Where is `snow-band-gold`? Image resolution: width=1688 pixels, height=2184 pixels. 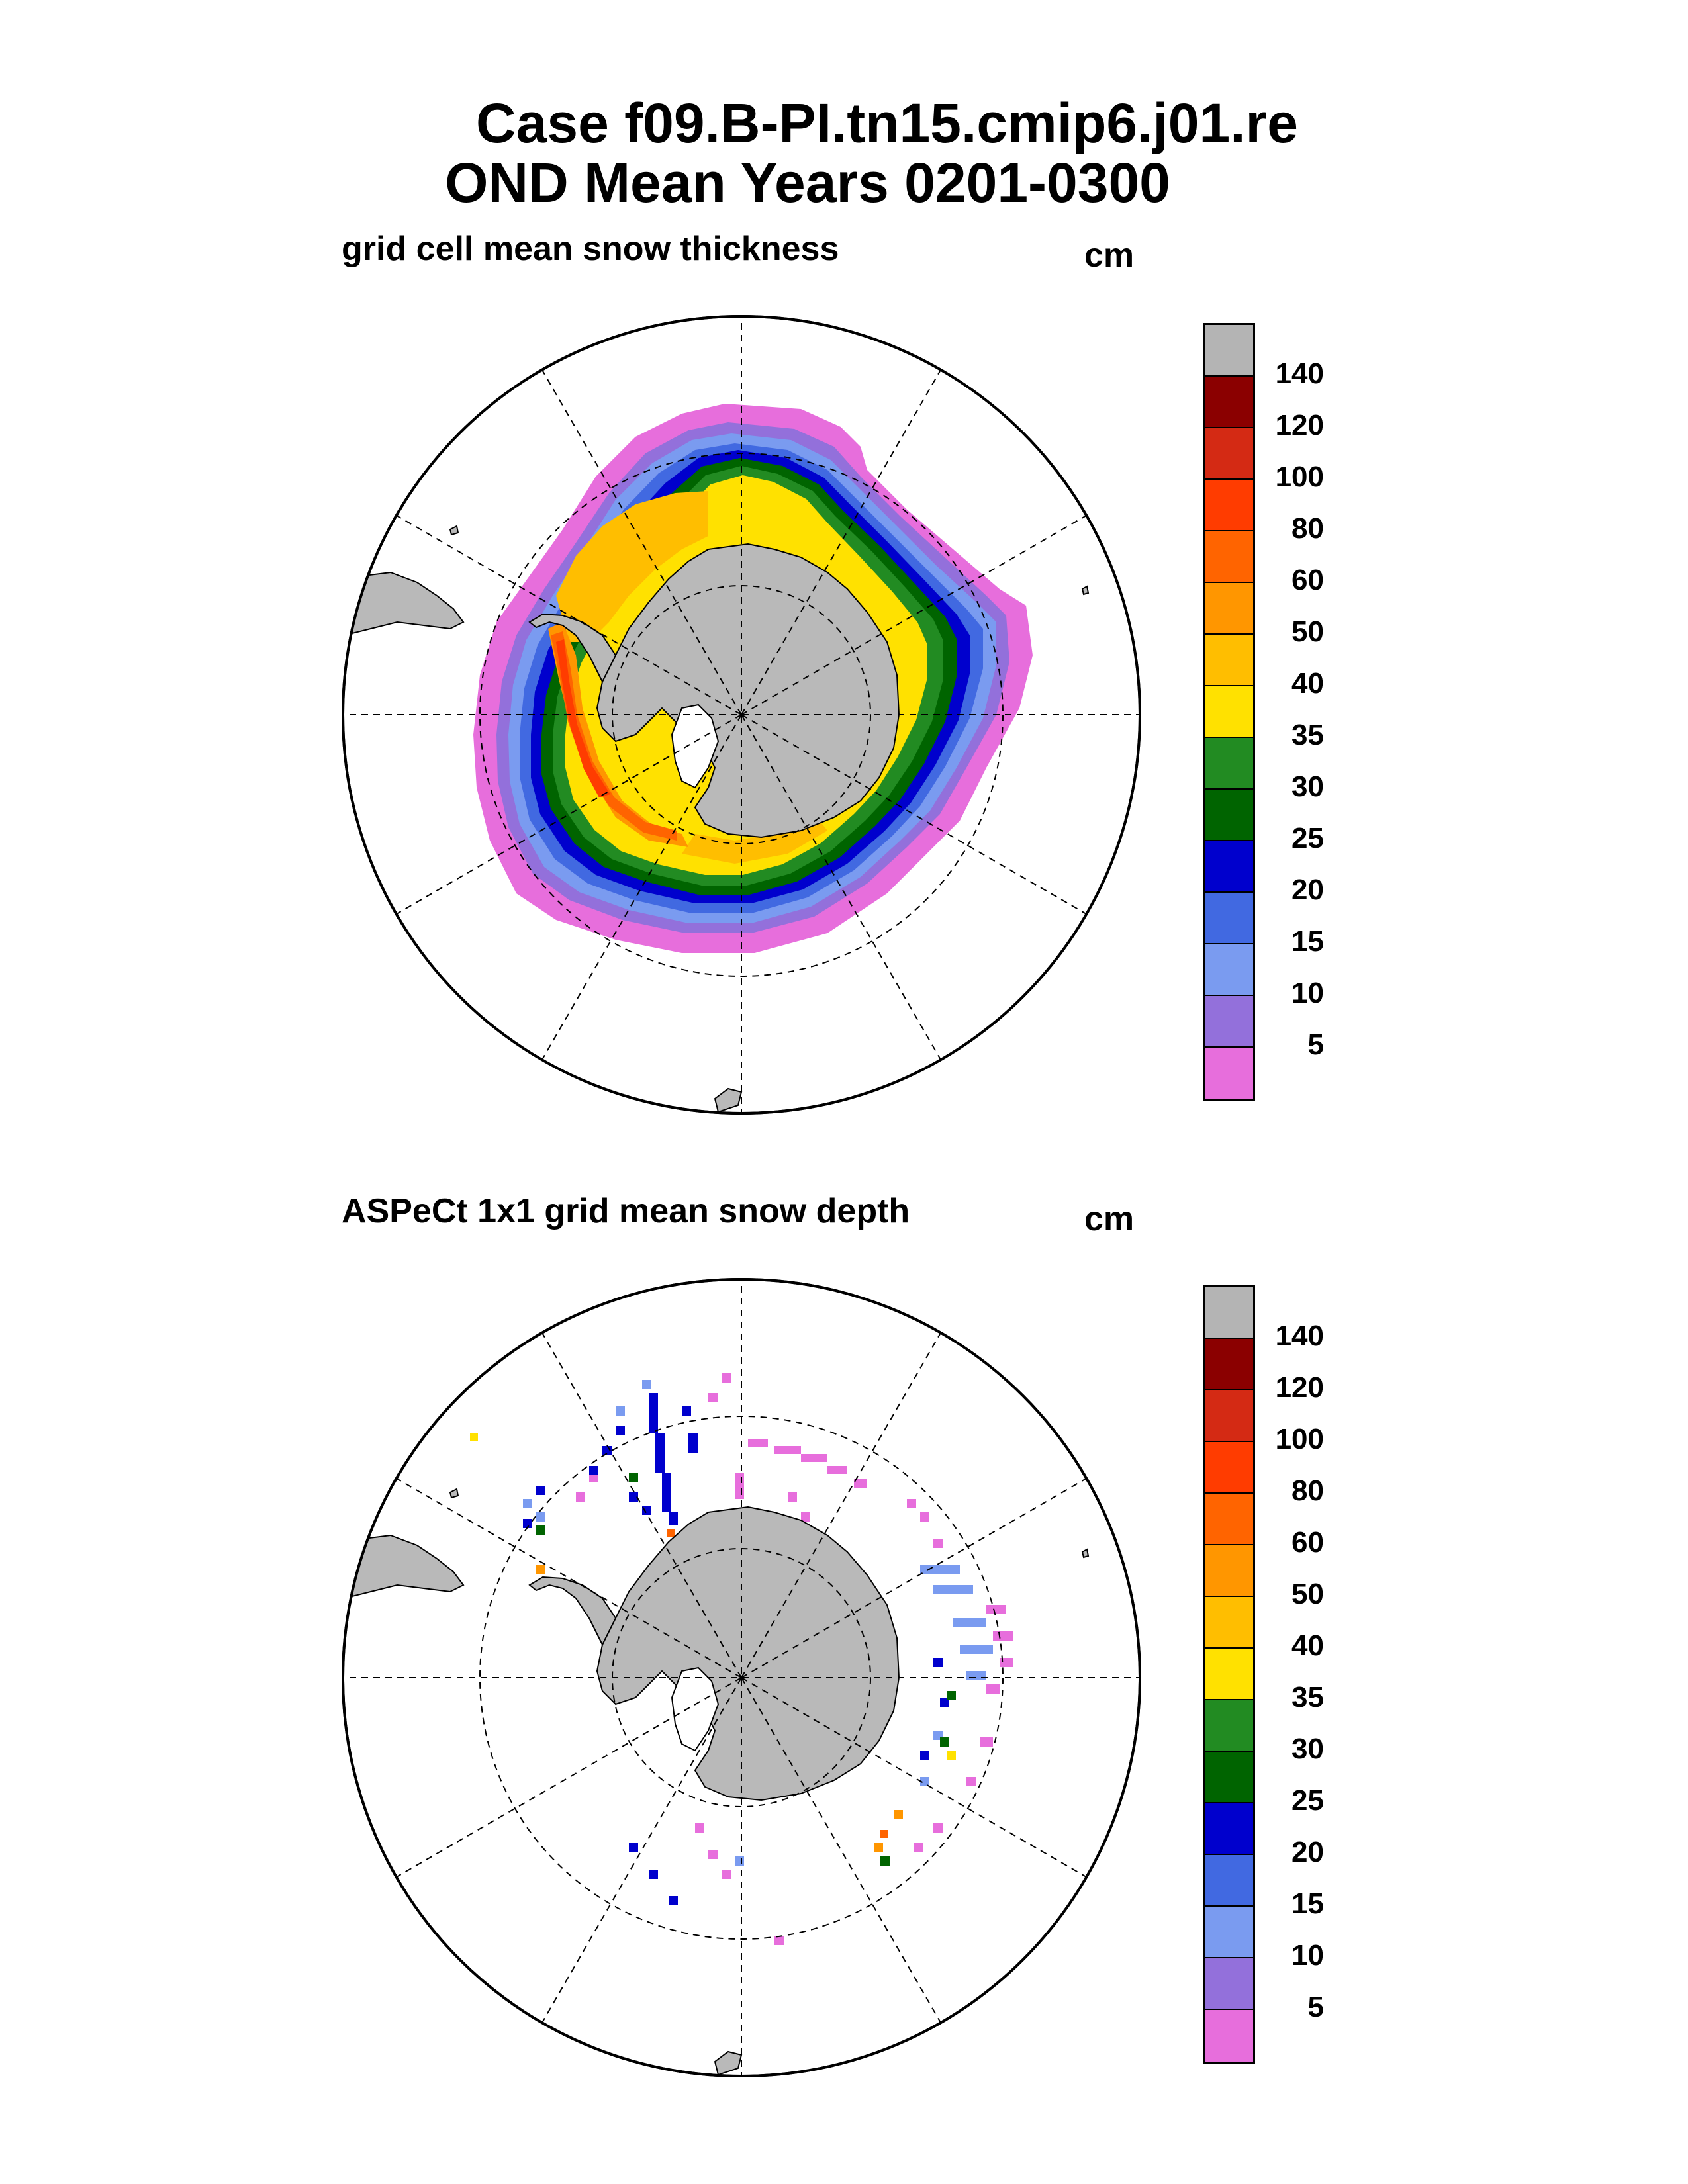
snow-band-gold is located at coordinates (691, 677).